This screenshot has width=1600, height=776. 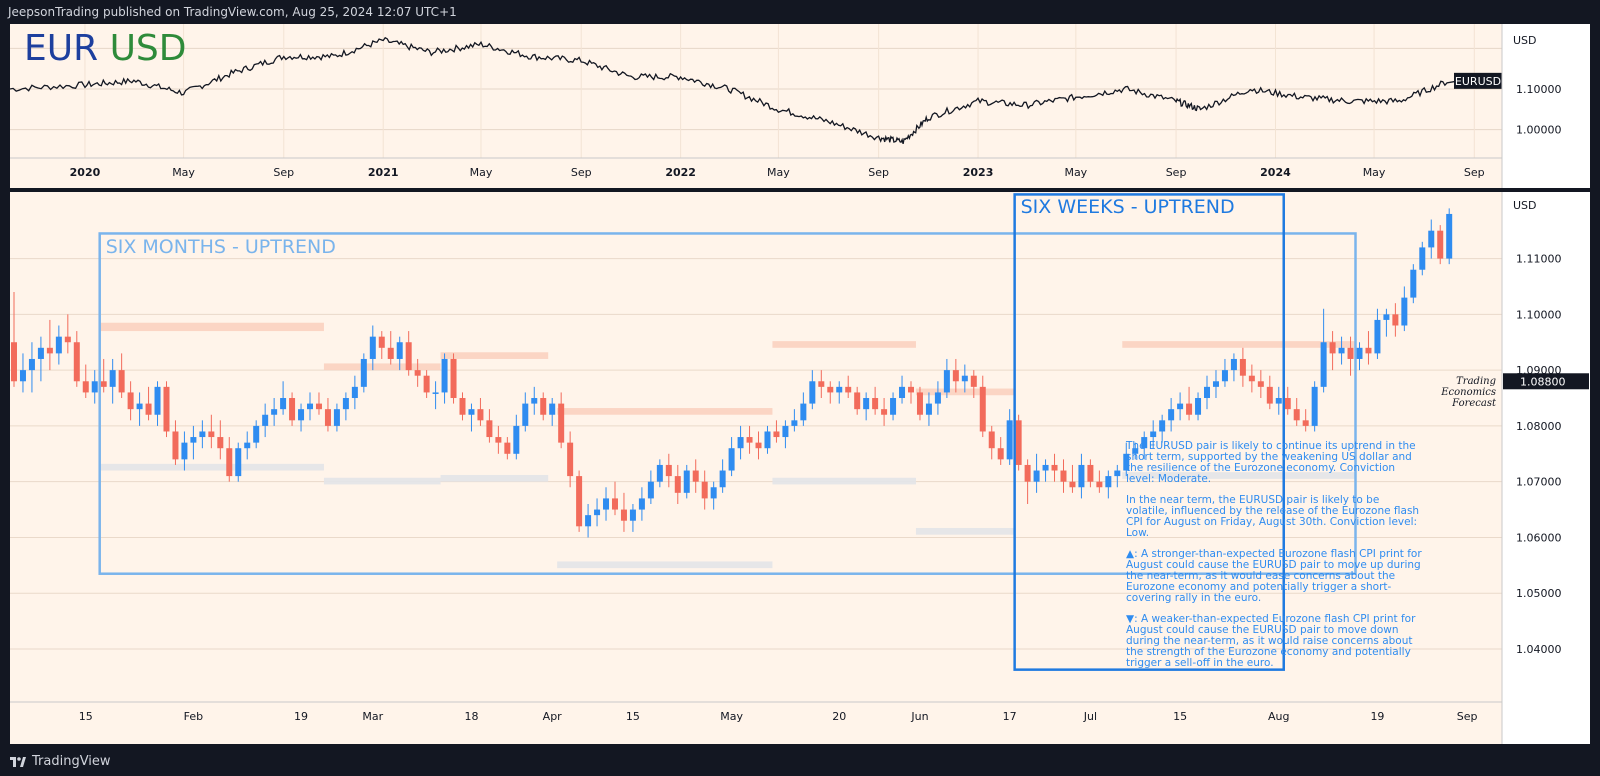 What do you see at coordinates (1539, 314) in the screenshot?
I see `detail-y-tick: 1.10000` at bounding box center [1539, 314].